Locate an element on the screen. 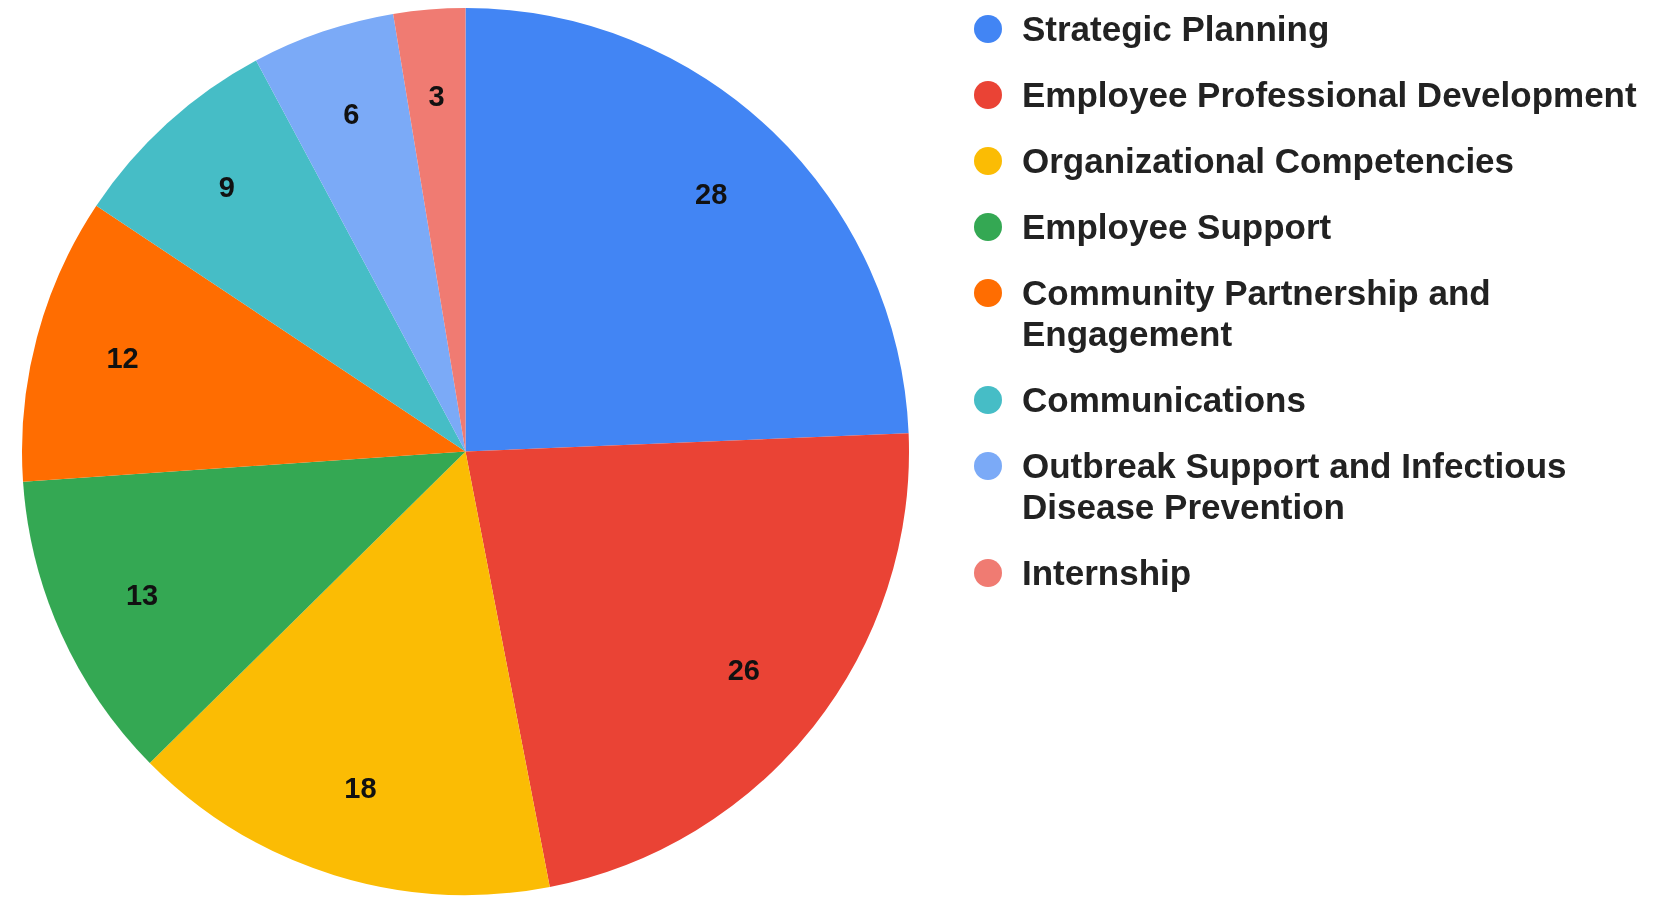 Image resolution: width=1659 pixels, height=903 pixels. data-label: 12 is located at coordinates (122, 358).